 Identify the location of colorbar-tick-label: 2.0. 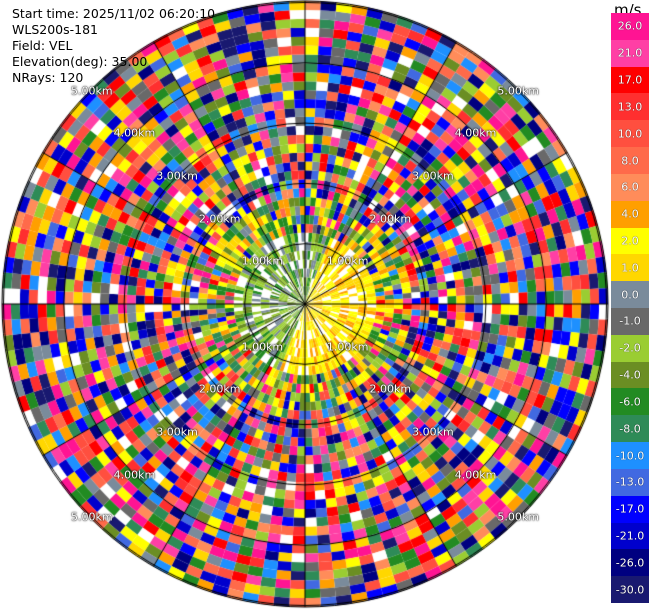
(630, 241).